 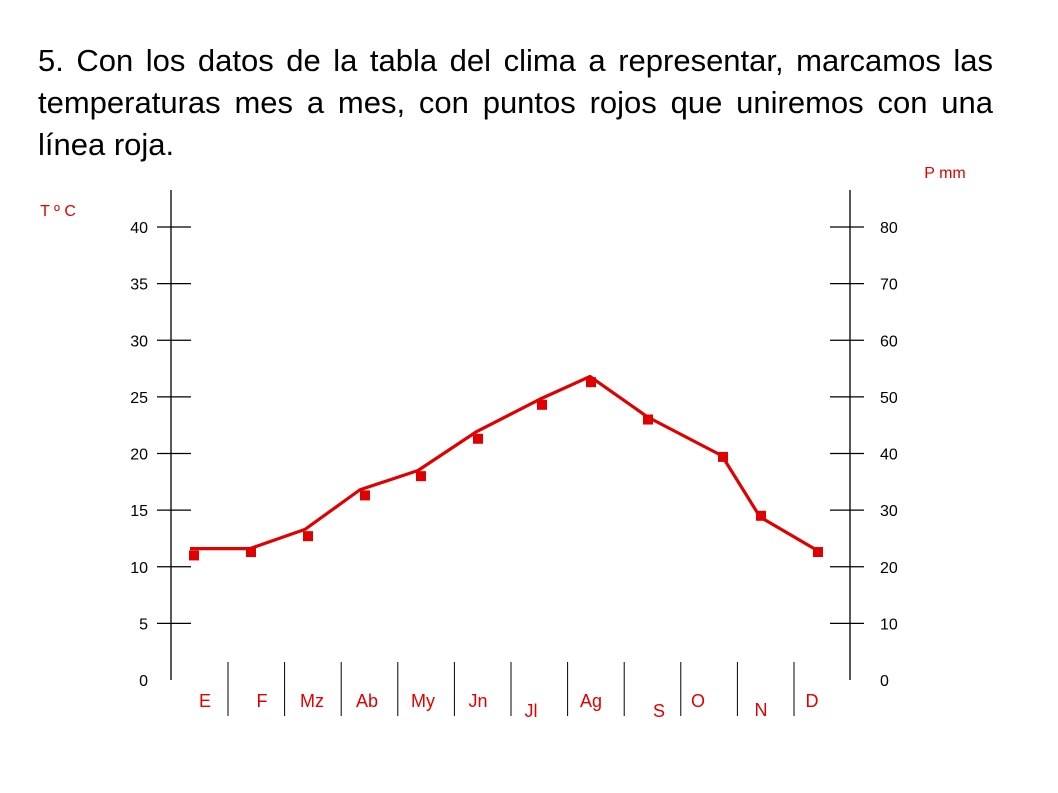 What do you see at coordinates (659, 711) in the screenshot?
I see `month-label: S` at bounding box center [659, 711].